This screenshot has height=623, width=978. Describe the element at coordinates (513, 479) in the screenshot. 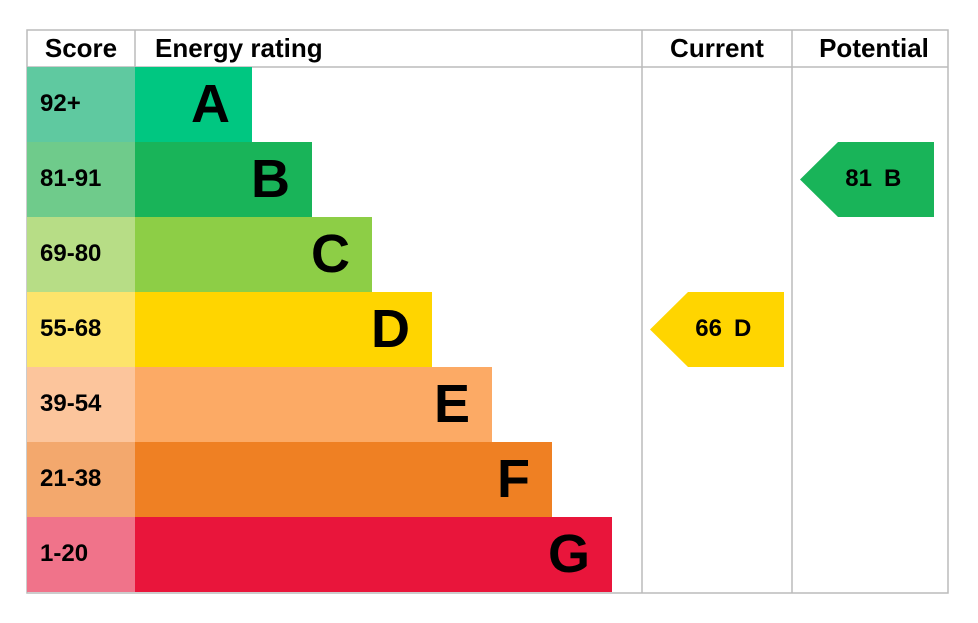

I see `rating-letter: F` at that location.